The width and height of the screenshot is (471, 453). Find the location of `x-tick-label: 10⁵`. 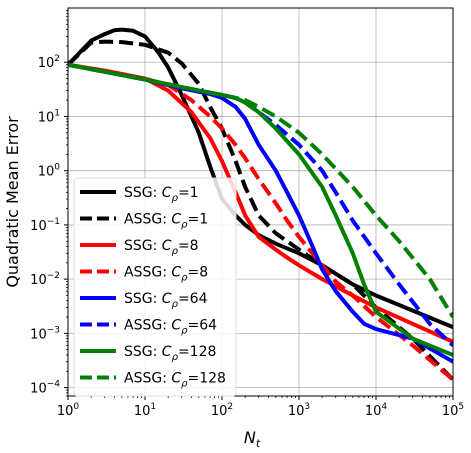

x-tick-label: 10⁵ is located at coordinates (453, 410).